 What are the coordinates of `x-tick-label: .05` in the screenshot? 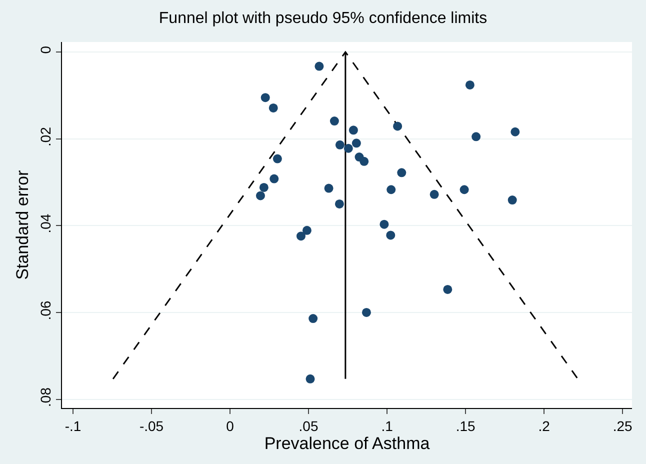 It's located at (308, 426).